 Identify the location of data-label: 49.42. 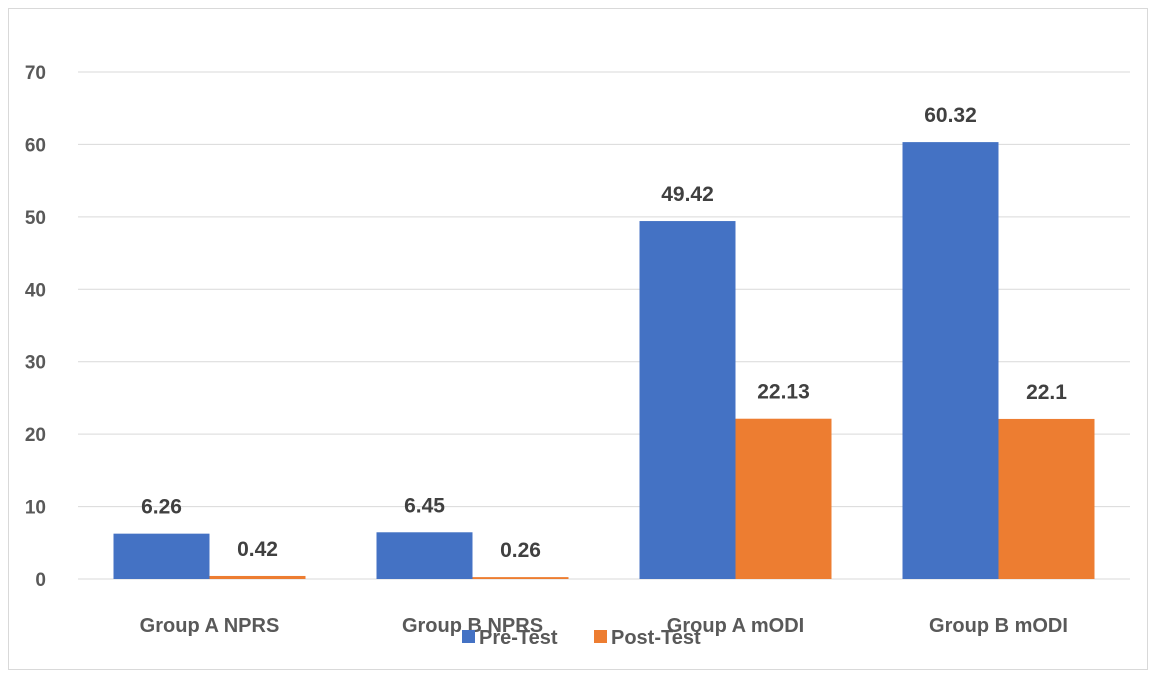
(687, 194).